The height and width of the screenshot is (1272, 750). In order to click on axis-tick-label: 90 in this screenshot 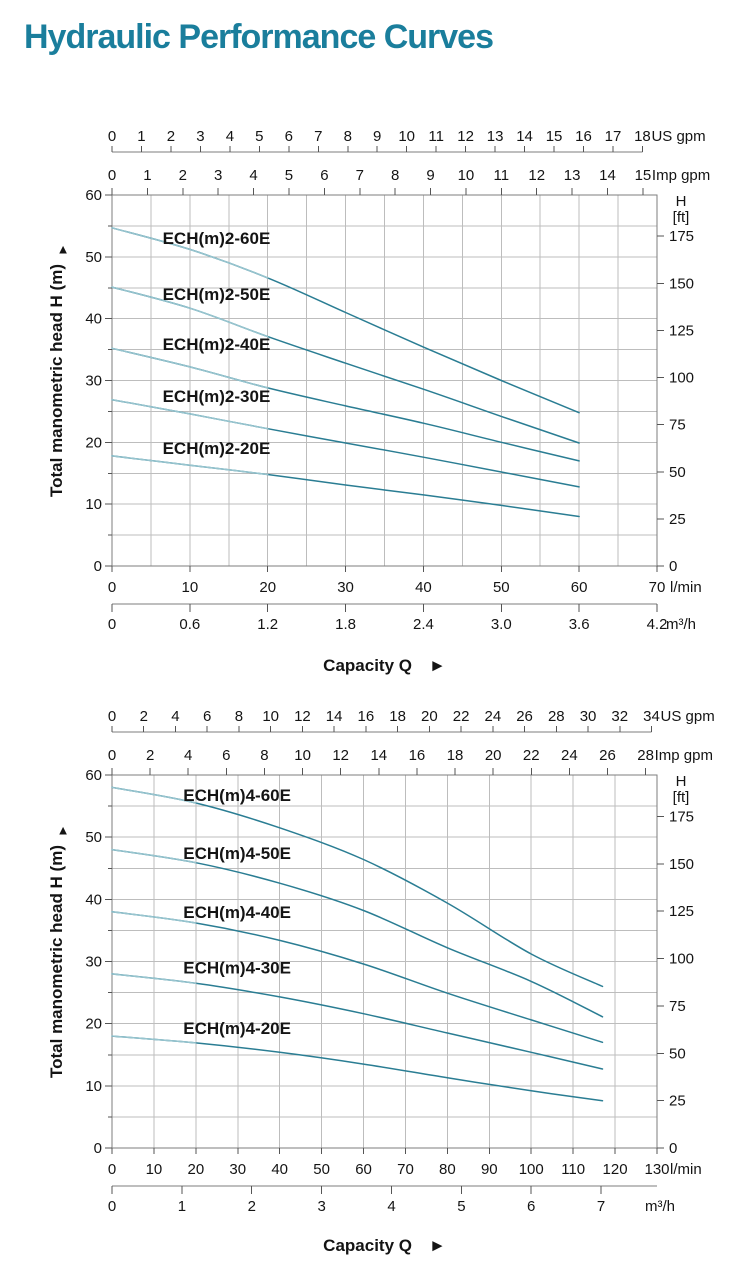, I will do `click(489, 1169)`.